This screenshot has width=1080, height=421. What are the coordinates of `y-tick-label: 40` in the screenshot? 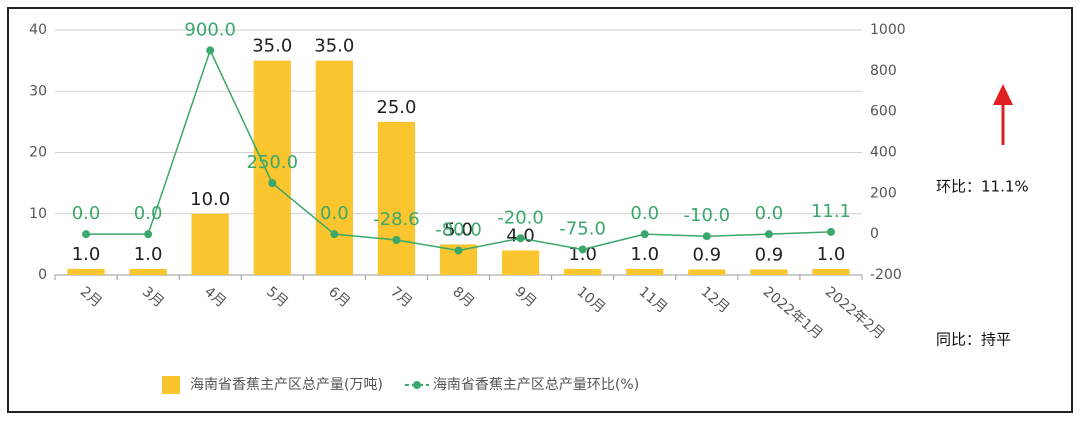 It's located at (38, 30).